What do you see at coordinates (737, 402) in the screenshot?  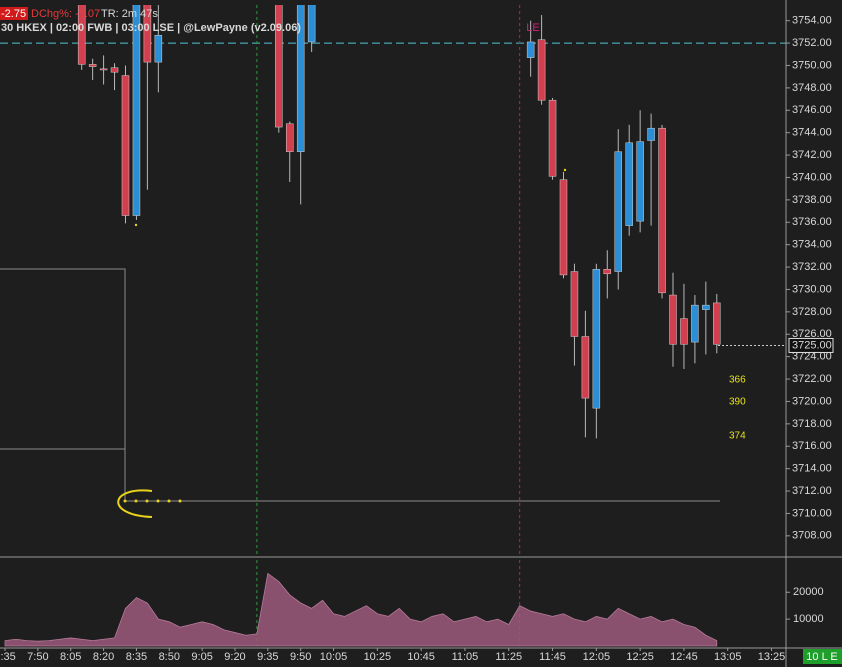 I see `profile-label: 390` at bounding box center [737, 402].